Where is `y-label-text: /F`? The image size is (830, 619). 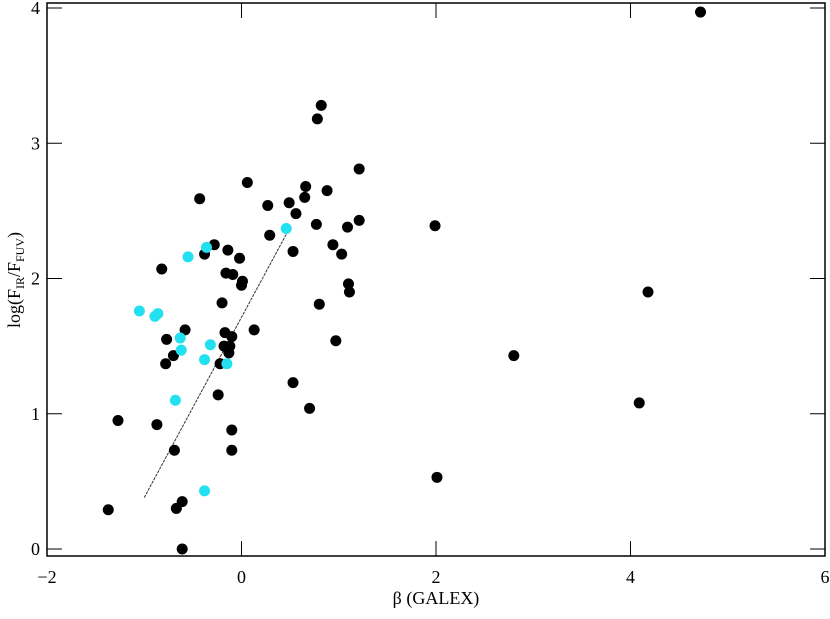
y-label-text: /F is located at coordinates (14, 269).